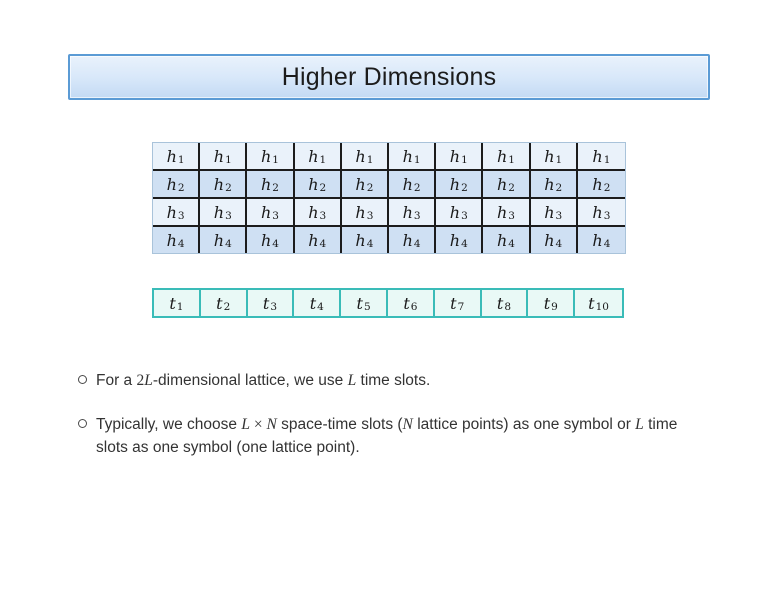 The width and height of the screenshot is (776, 600). What do you see at coordinates (461, 307) in the screenshot?
I see `math-subscript: 7` at bounding box center [461, 307].